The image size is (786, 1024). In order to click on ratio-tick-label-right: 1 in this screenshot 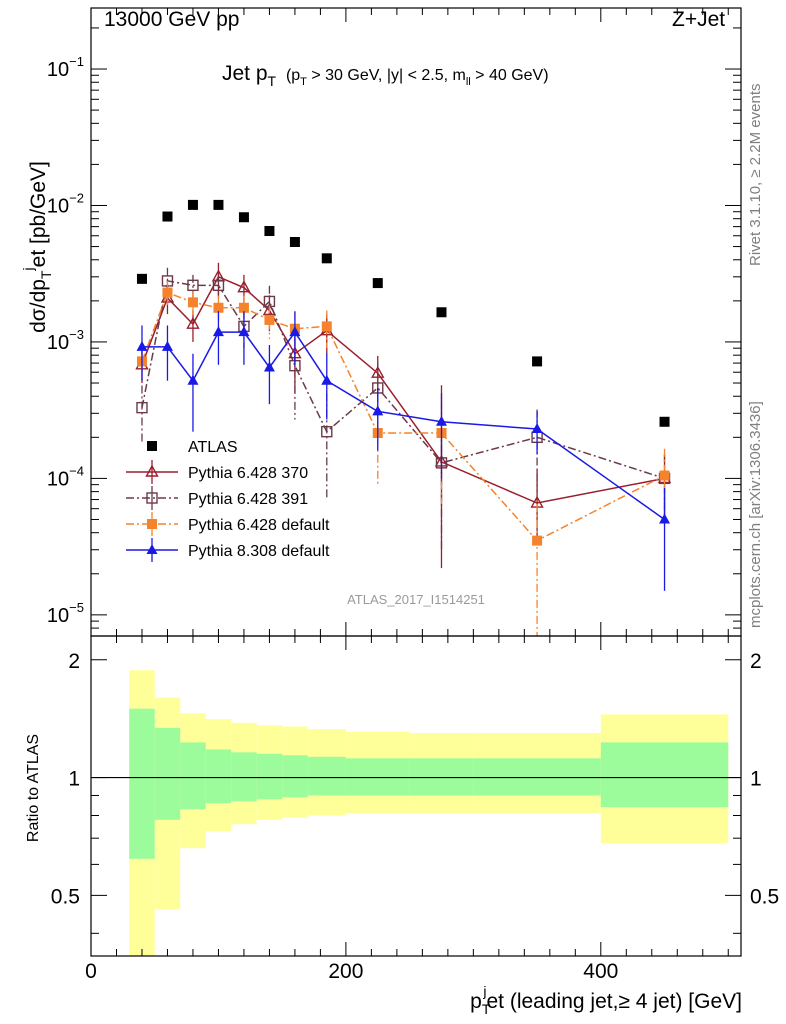, I will do `click(756, 779)`.